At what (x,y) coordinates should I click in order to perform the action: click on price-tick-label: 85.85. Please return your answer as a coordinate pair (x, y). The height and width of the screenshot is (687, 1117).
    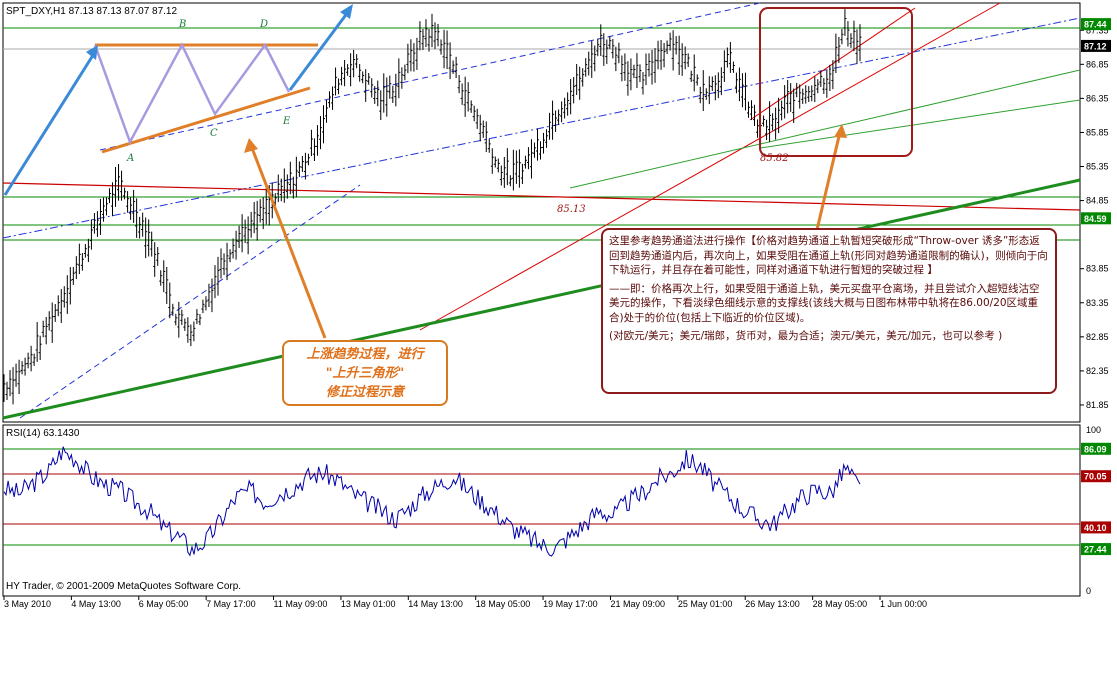
    Looking at the image, I should click on (1097, 132).